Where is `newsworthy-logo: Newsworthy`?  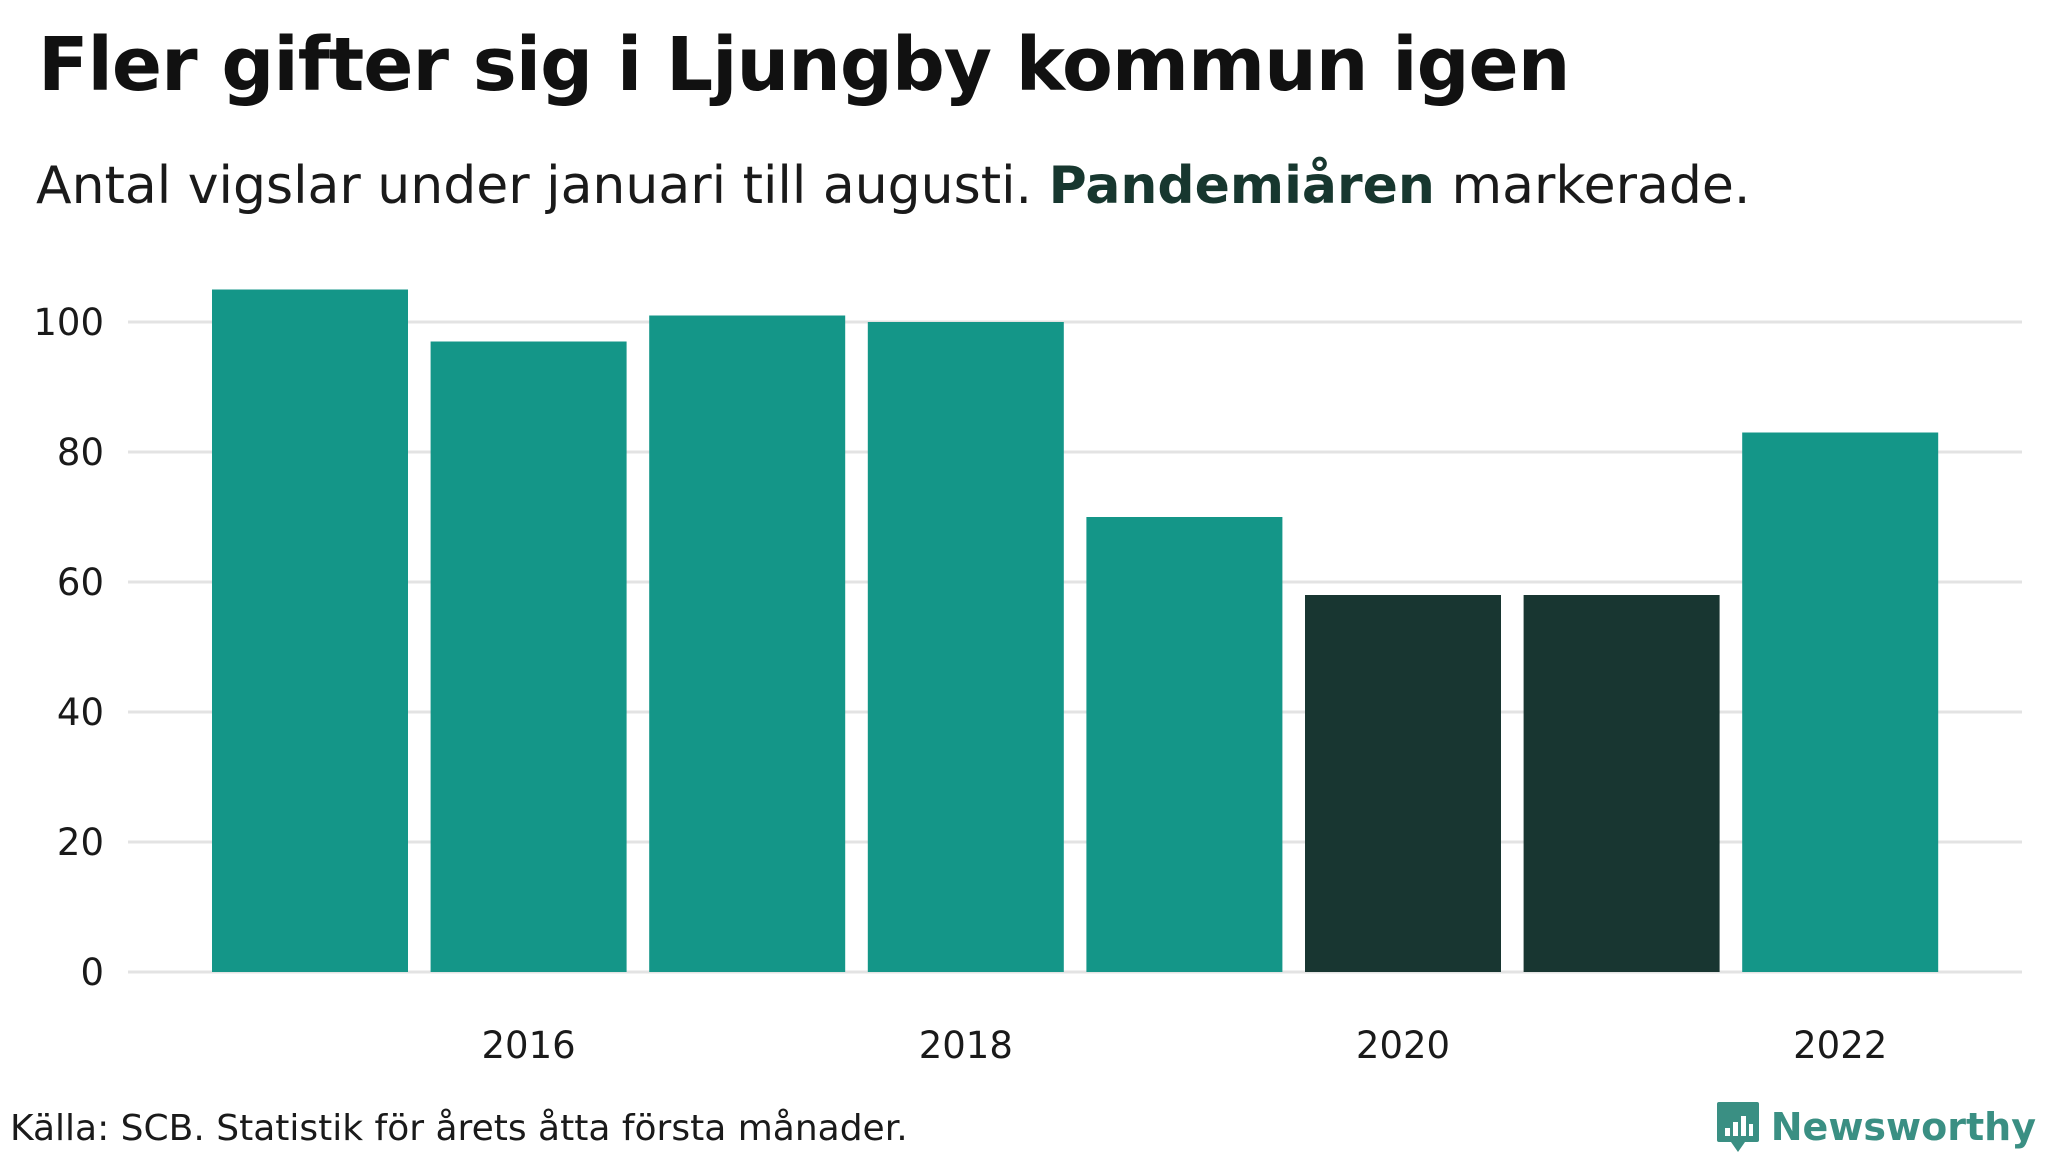 newsworthy-logo: Newsworthy is located at coordinates (1875, 1127).